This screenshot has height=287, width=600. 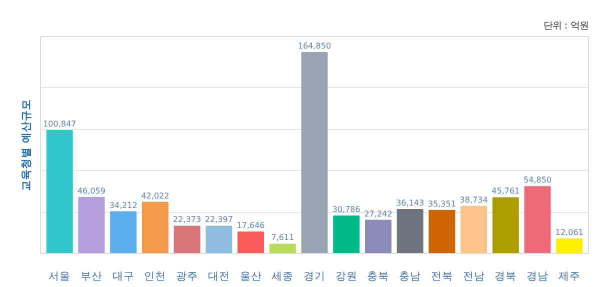 What do you see at coordinates (283, 276) in the screenshot?
I see `x-tick-label: 세종` at bounding box center [283, 276].